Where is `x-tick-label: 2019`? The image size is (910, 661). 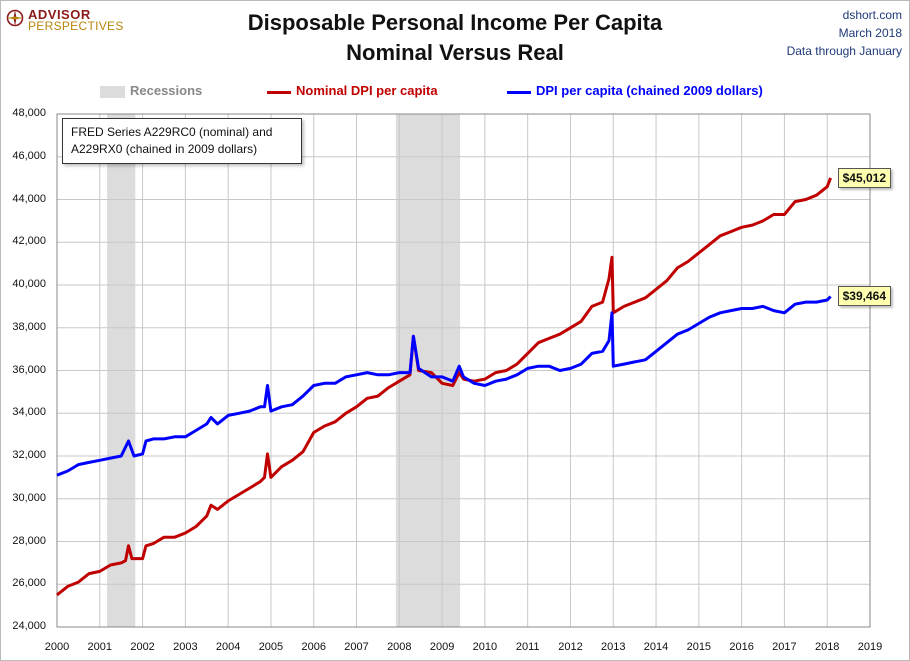 x-tick-label: 2019 is located at coordinates (870, 647).